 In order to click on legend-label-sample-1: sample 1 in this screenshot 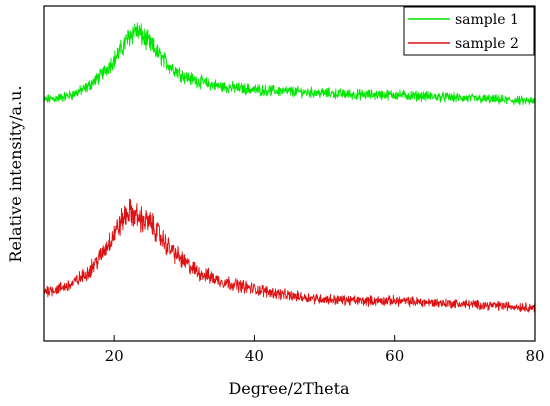, I will do `click(487, 20)`.